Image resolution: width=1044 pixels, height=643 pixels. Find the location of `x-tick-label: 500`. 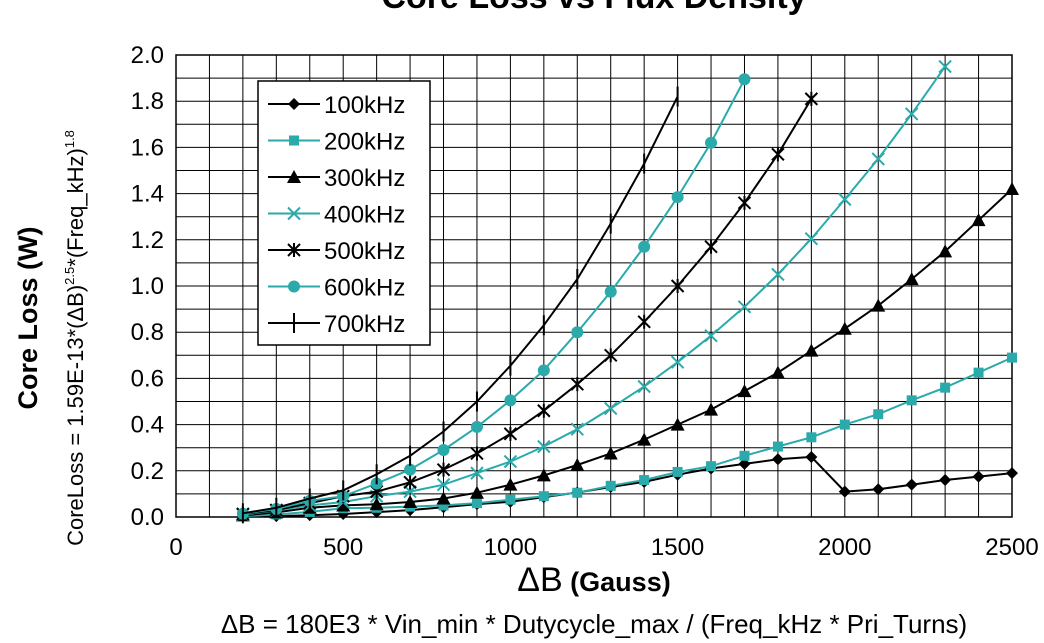

x-tick-label: 500 is located at coordinates (343, 547).